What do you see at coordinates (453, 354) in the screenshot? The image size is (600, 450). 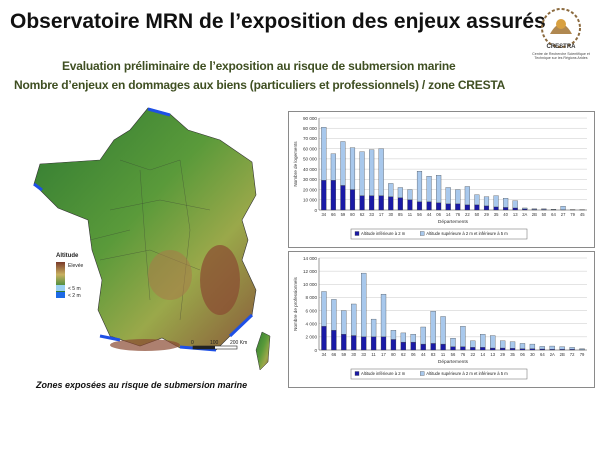 I see `x-tick-label: 56` at bounding box center [453, 354].